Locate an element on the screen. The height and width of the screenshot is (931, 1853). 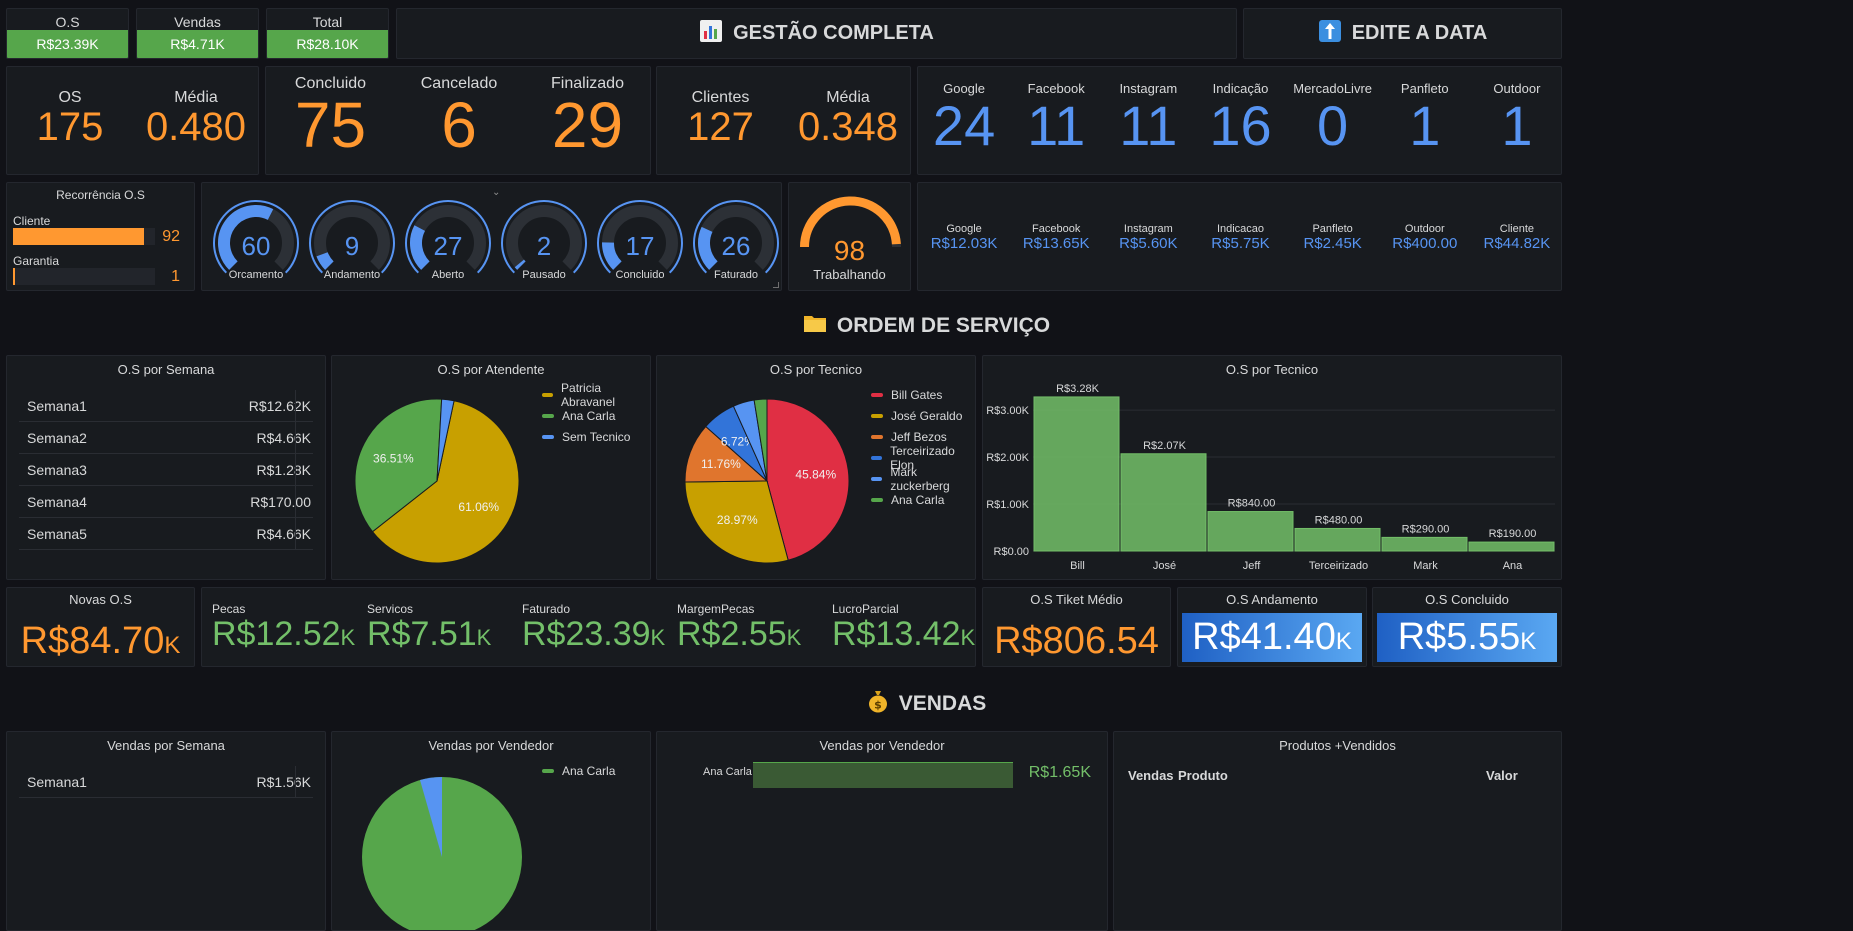
resize-handle is located at coordinates (776, 285).